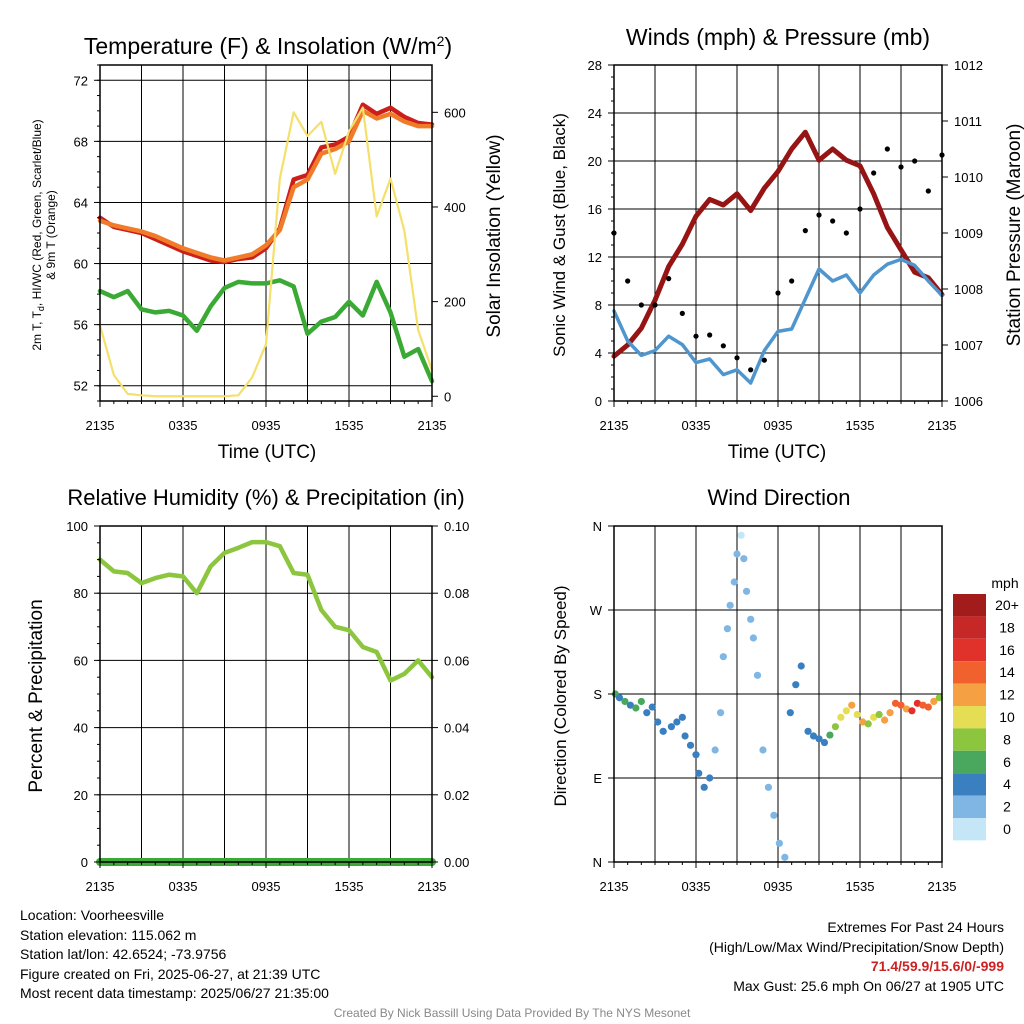 The height and width of the screenshot is (1024, 1024). What do you see at coordinates (268, 46) in the screenshot?
I see `temperature-chart-title: Temperature (F) & Insolation (W/m2)` at bounding box center [268, 46].